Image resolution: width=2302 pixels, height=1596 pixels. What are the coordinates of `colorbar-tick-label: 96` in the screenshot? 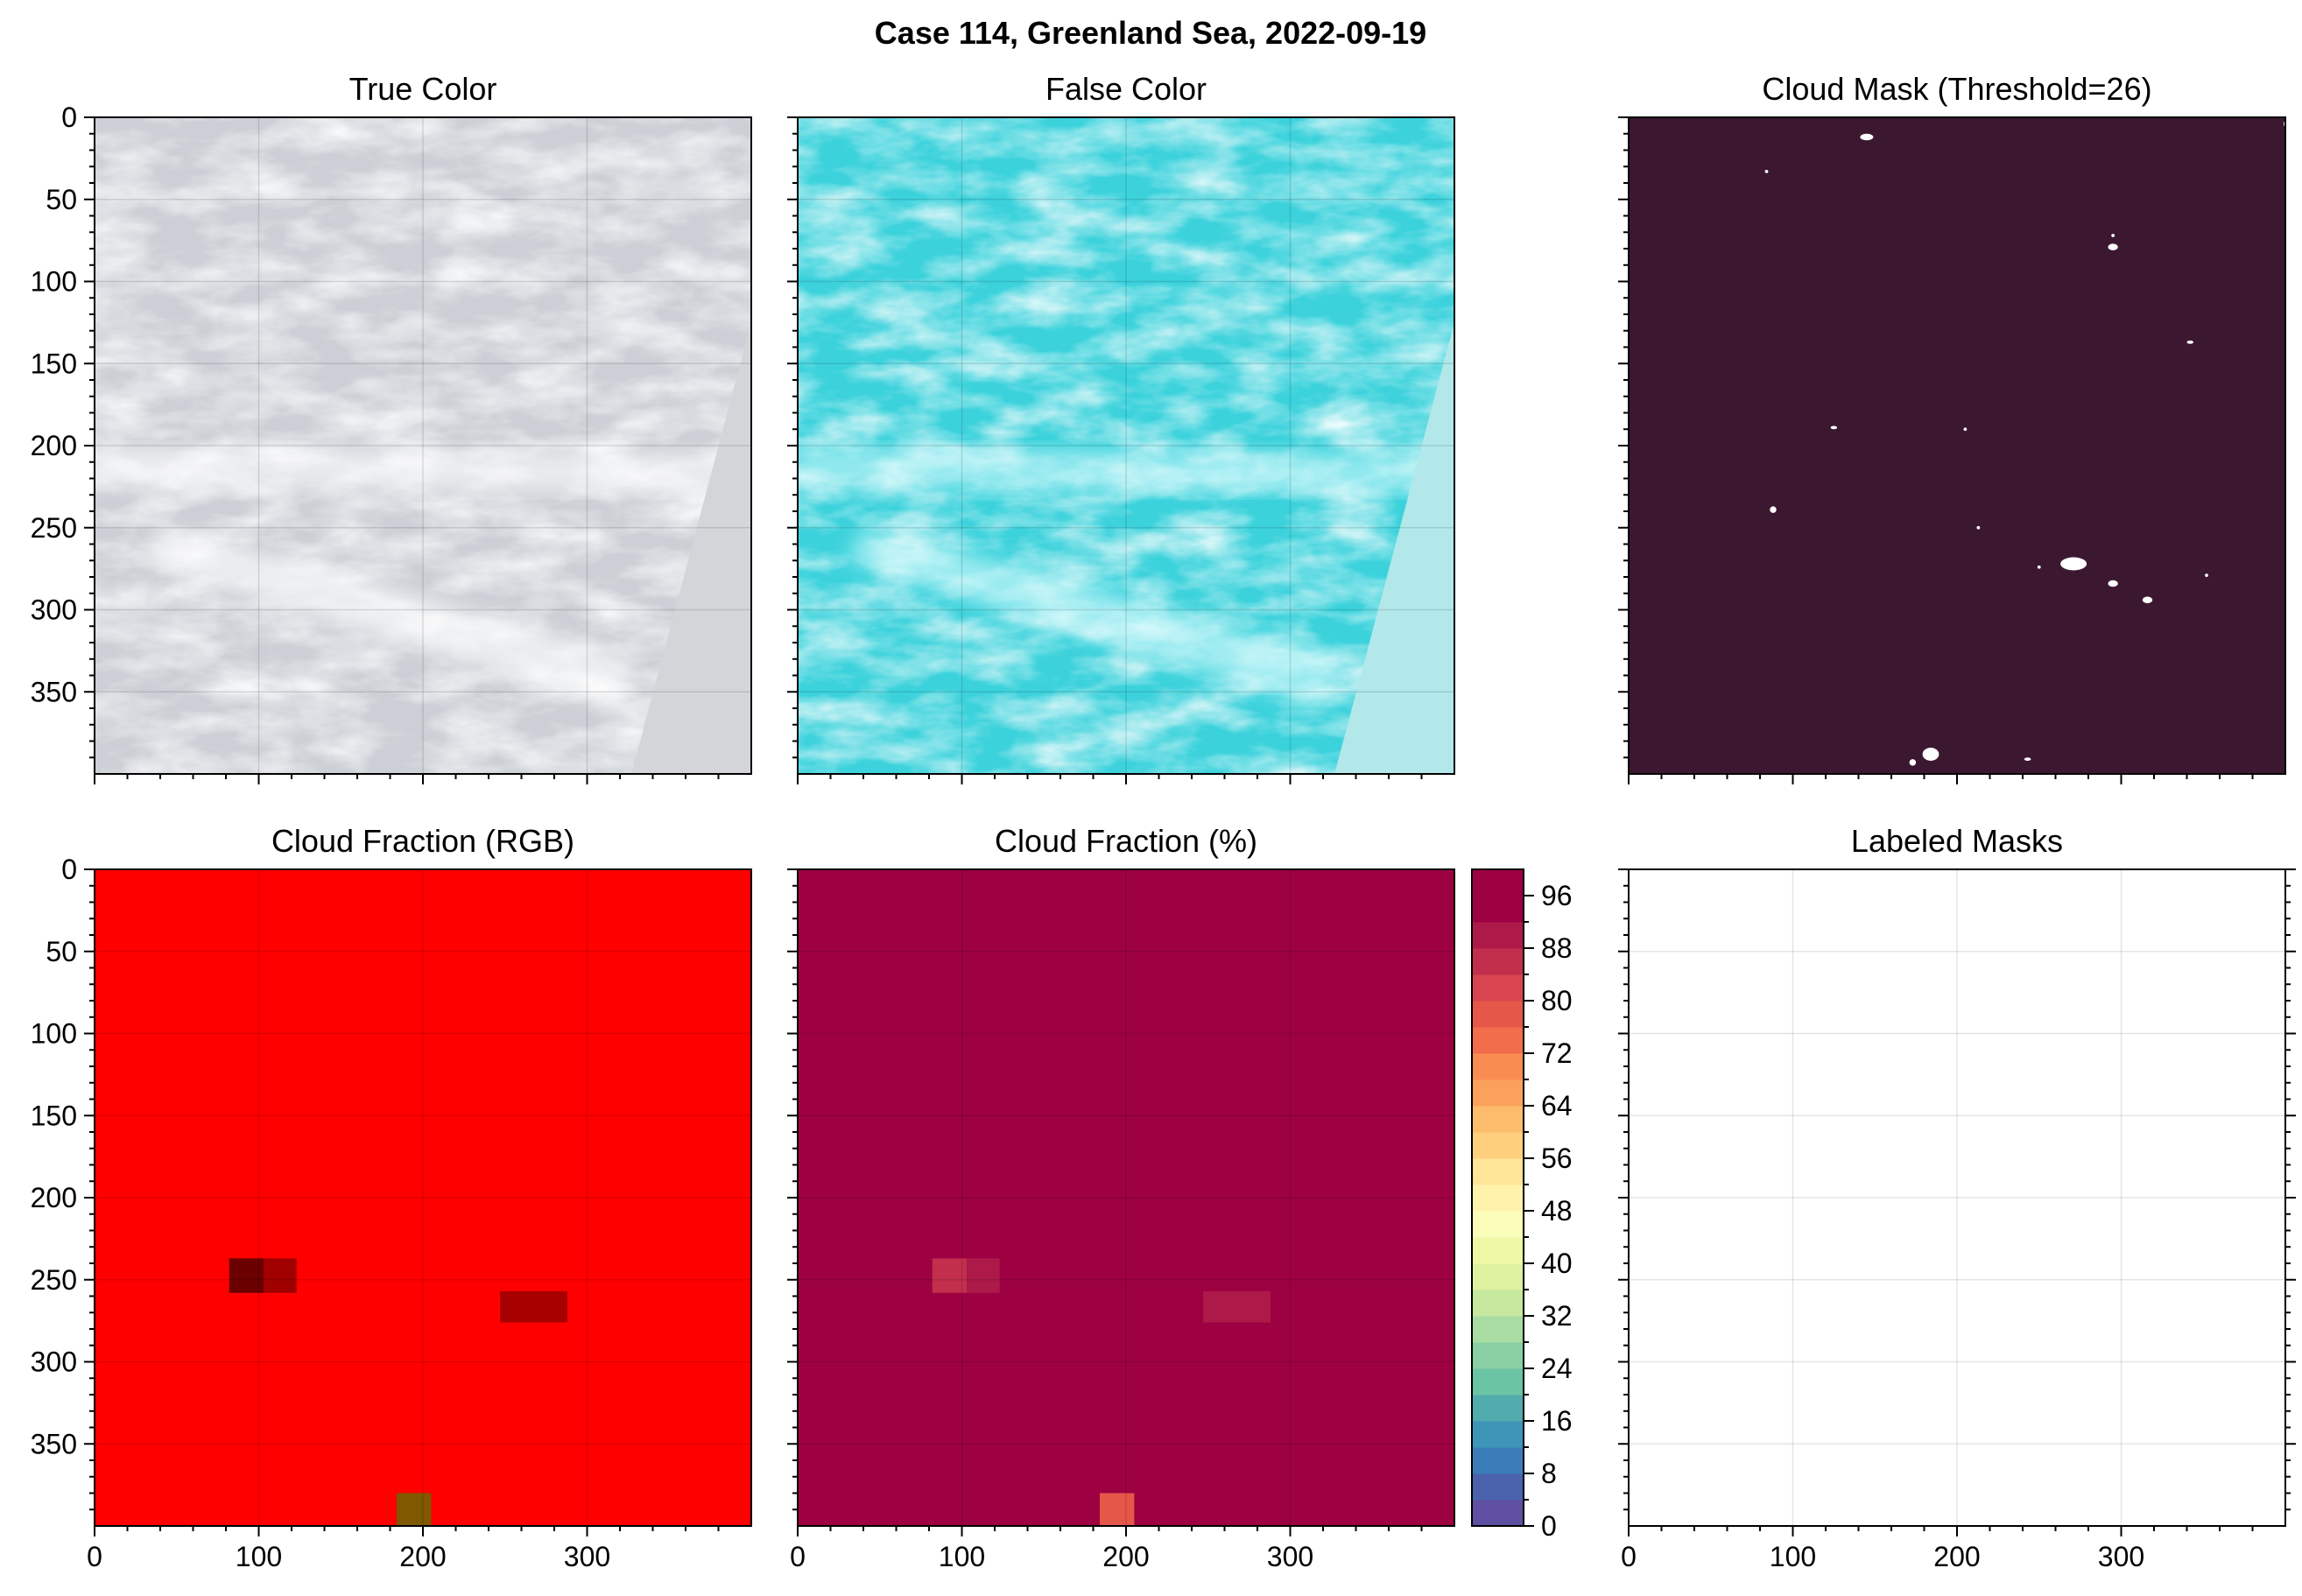 It's located at (1557, 895).